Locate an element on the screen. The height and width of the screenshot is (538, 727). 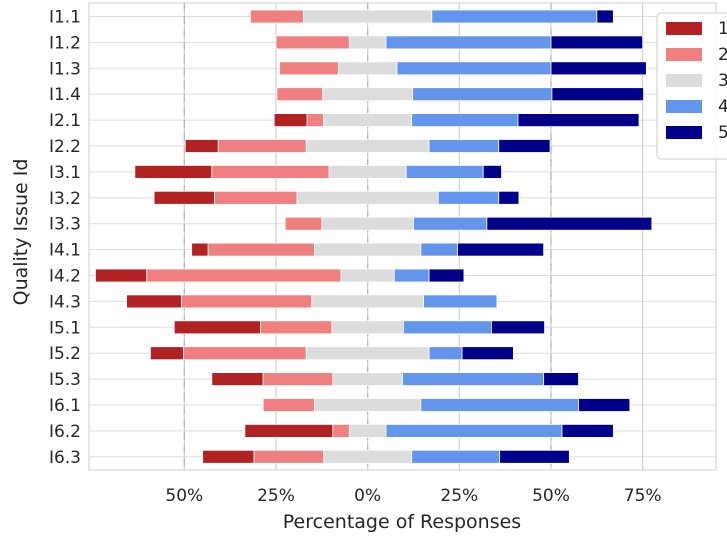
bar-I1.1-series-3 is located at coordinates (368, 16).